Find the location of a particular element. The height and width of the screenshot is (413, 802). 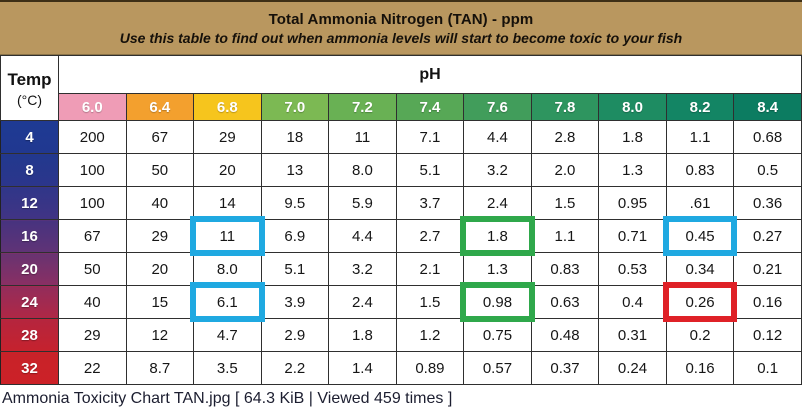

value-cell-temp20-ph6.0: 50 is located at coordinates (92, 269).